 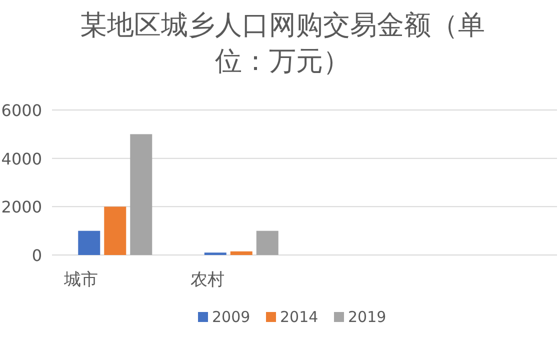 I want to click on chart-title: 某地区城乡人口网购交易金额（单位：万元）, so click(x=282, y=44).